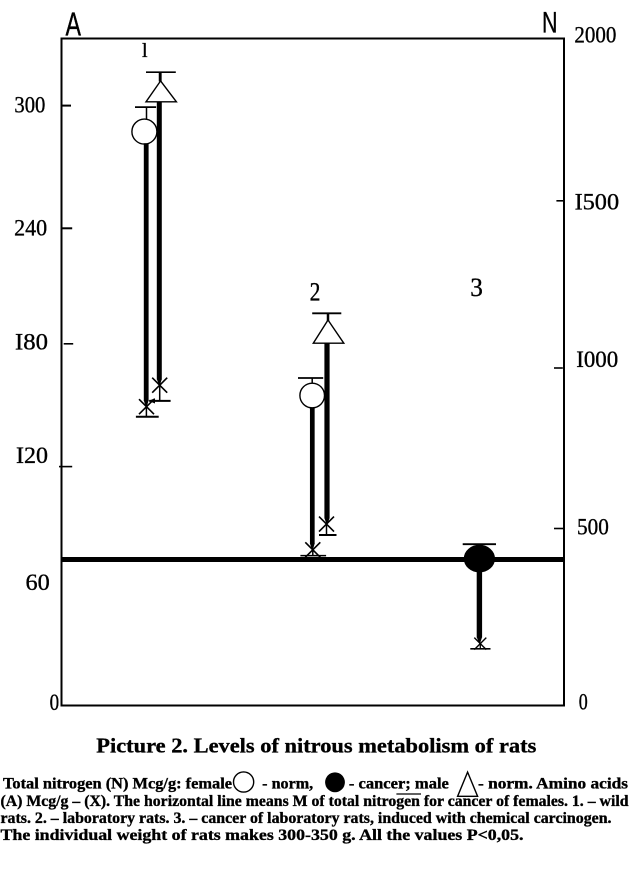 Image resolution: width=631 pixels, height=869 pixels. I want to click on svg-text: 2000, so click(595, 34).